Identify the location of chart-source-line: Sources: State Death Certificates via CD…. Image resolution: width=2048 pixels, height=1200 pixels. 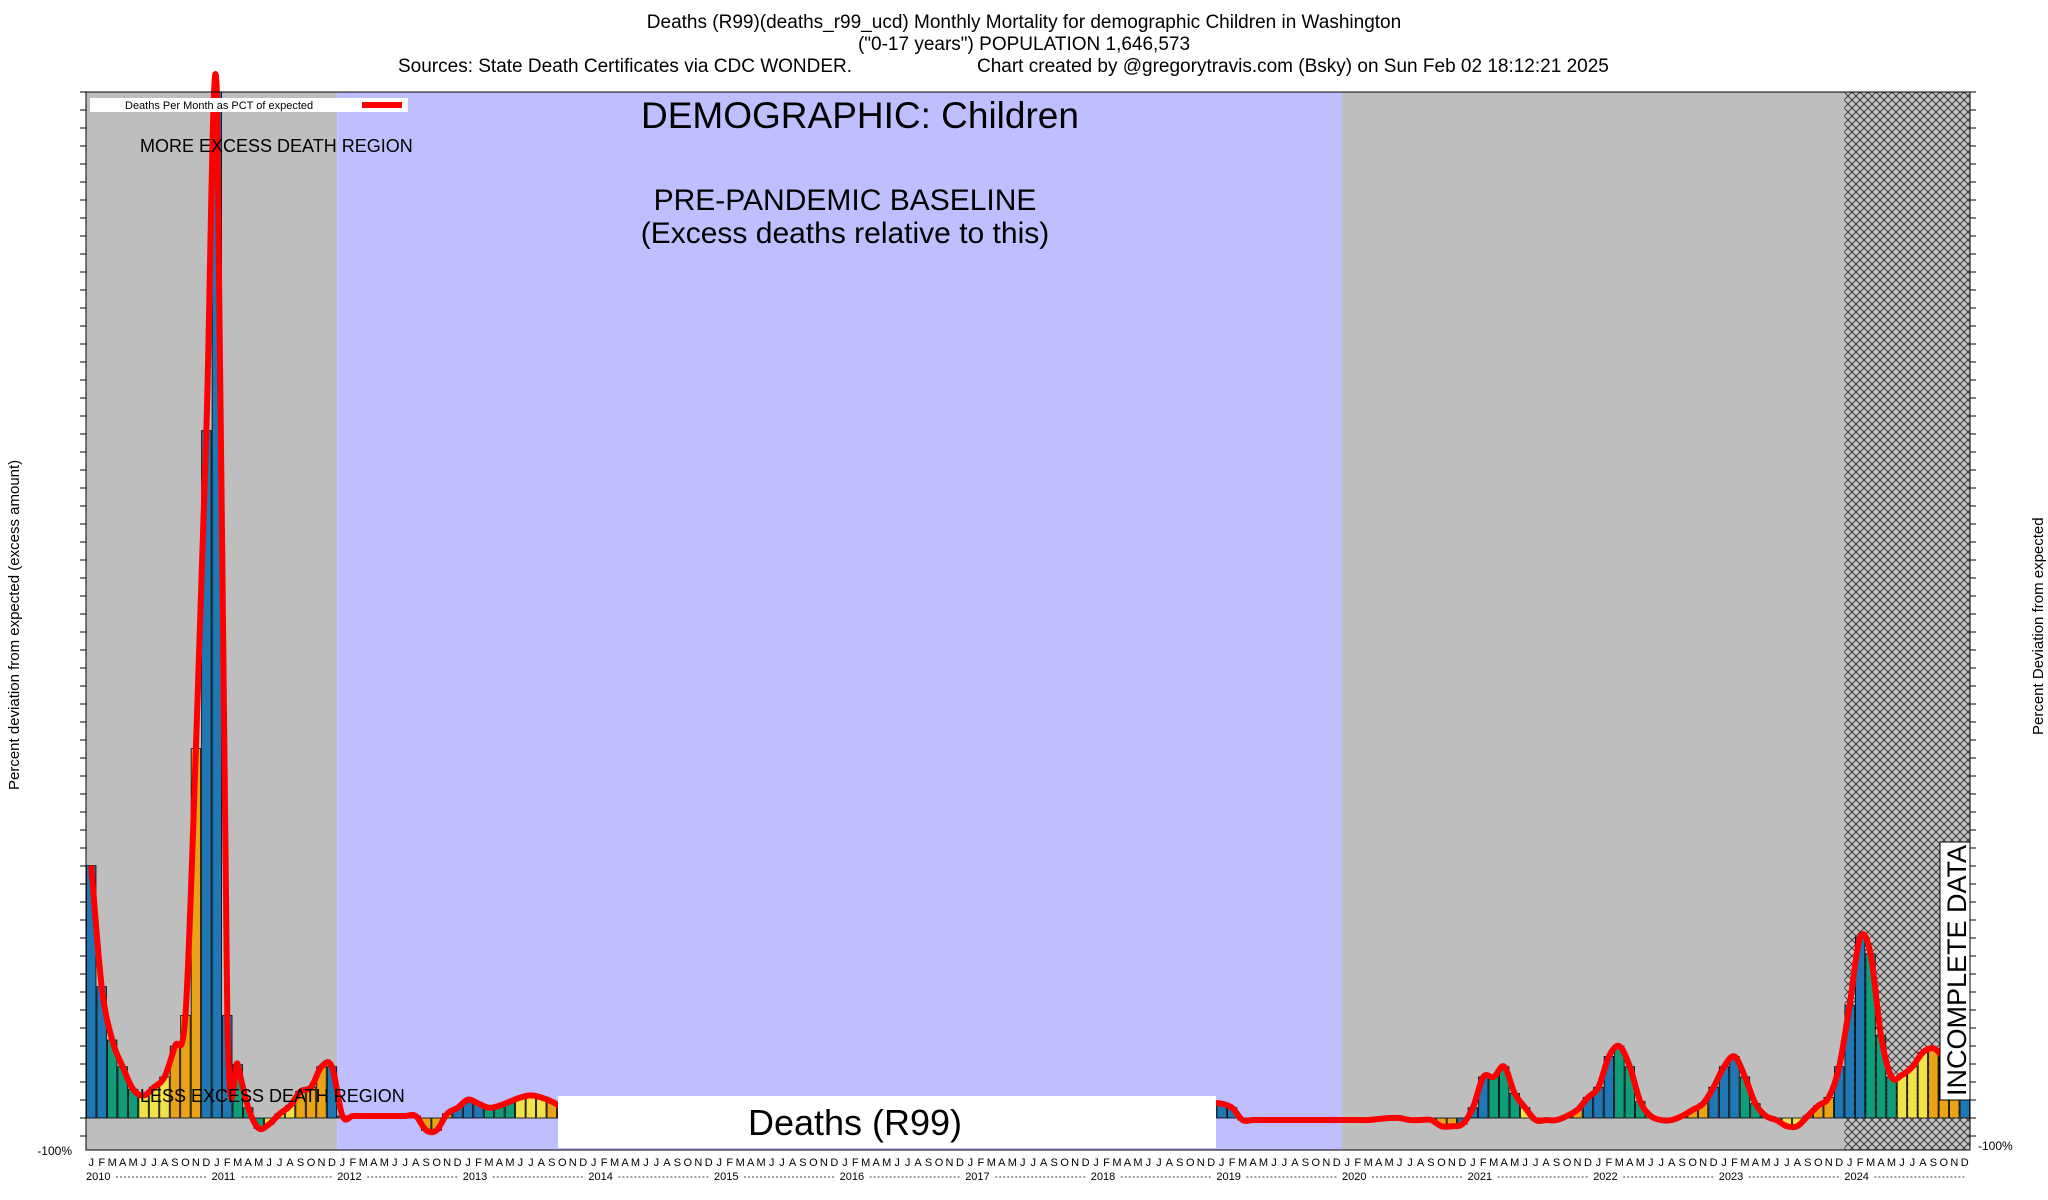
(1024, 67).